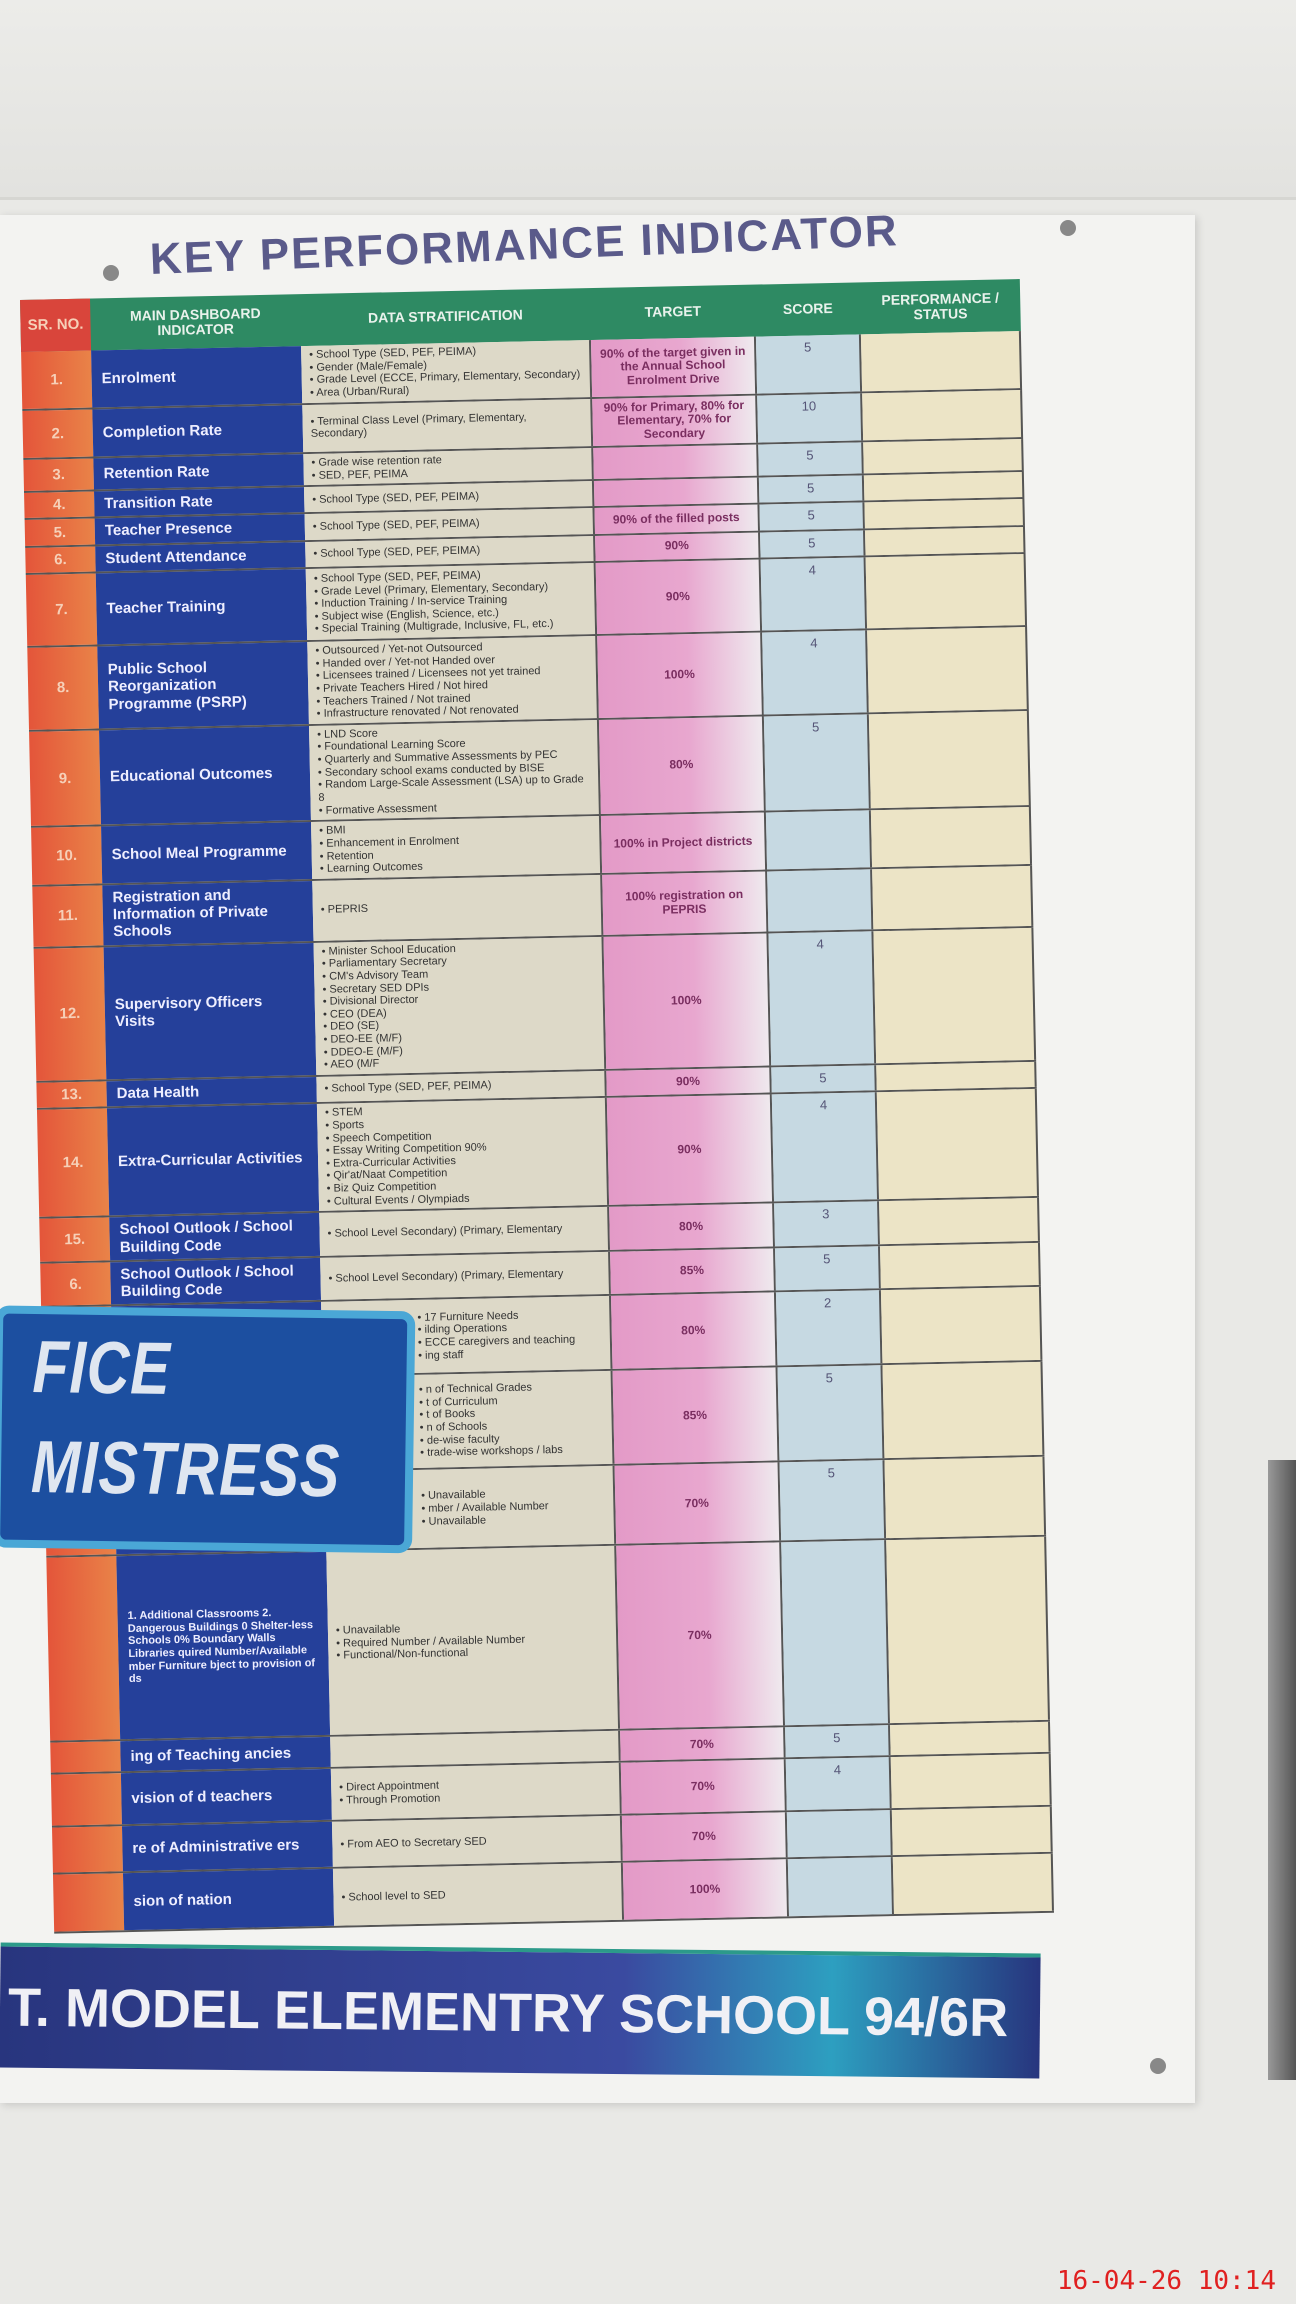 The image size is (1296, 2304). What do you see at coordinates (458, 907) in the screenshot?
I see `stratification-cell: • PEPRIS` at bounding box center [458, 907].